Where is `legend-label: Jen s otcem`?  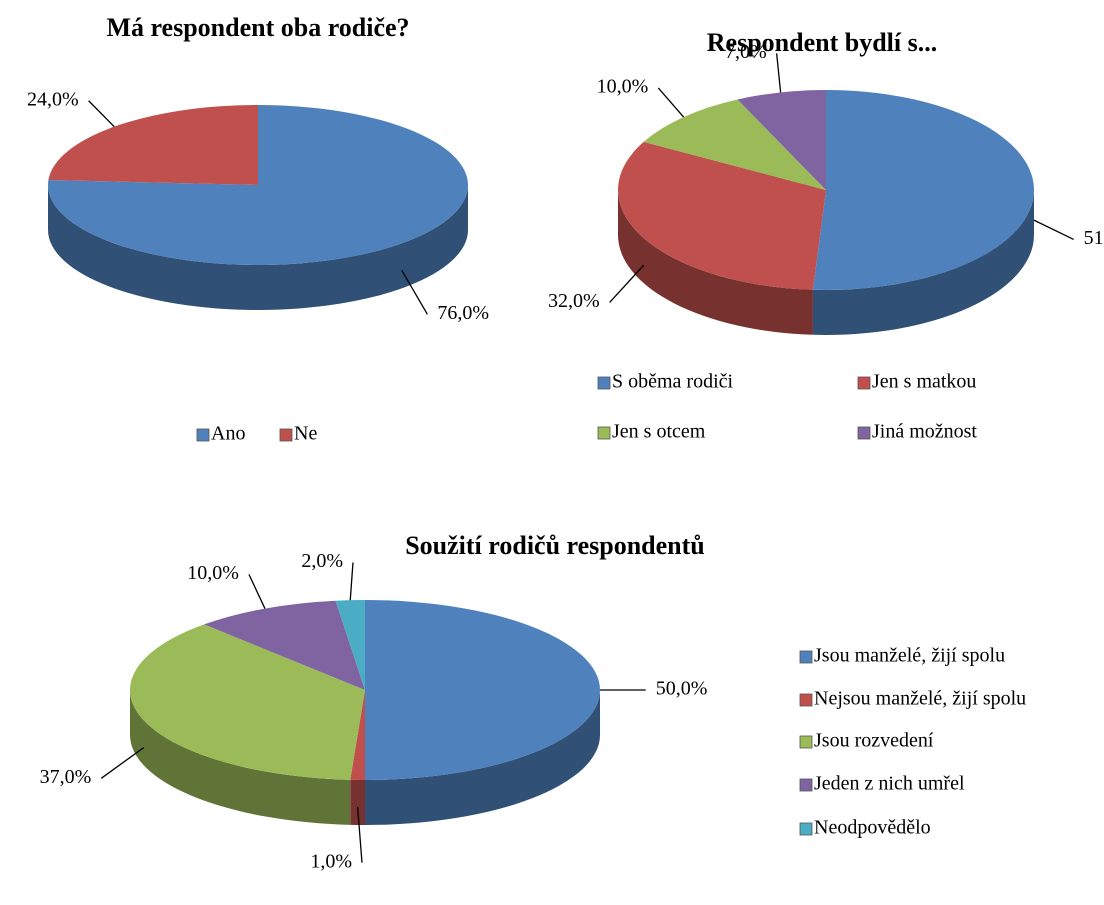 legend-label: Jen s otcem is located at coordinates (659, 432).